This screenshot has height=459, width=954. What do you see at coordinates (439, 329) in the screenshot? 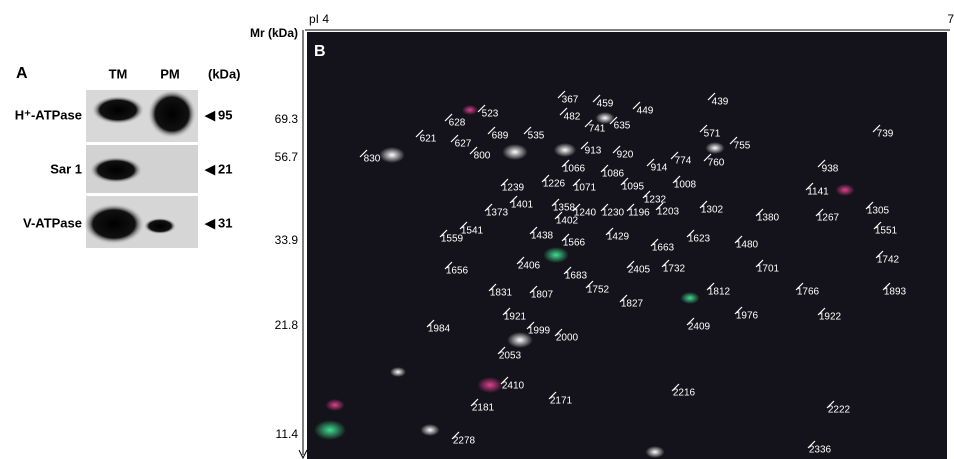
I see `spot-label: 1984` at bounding box center [439, 329].